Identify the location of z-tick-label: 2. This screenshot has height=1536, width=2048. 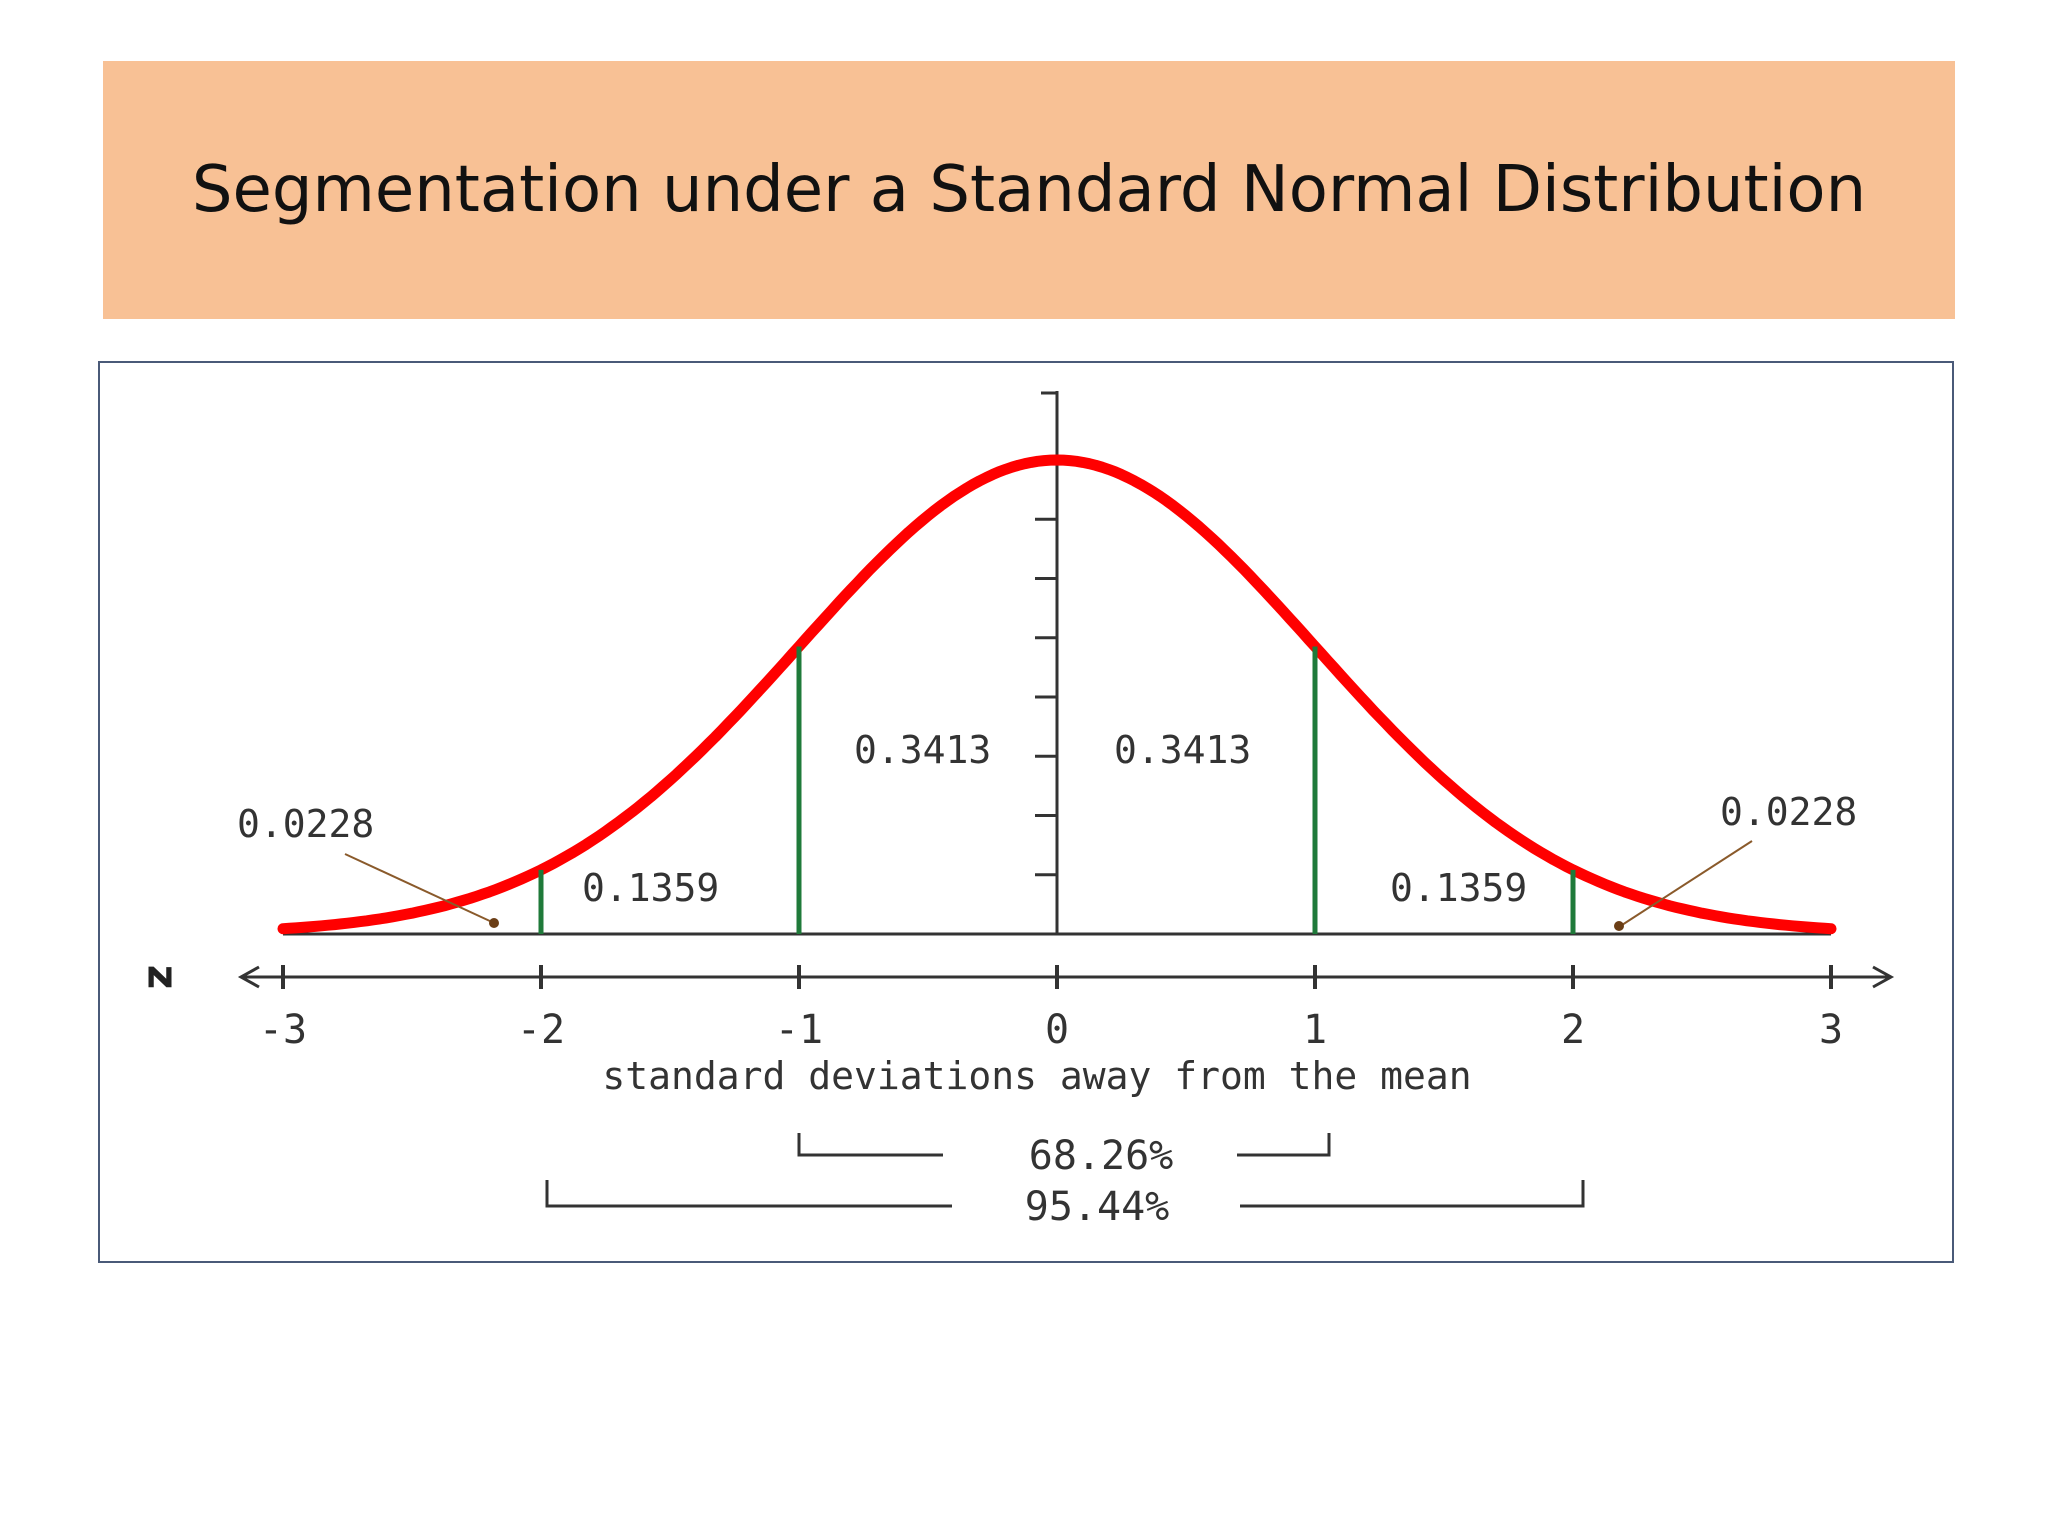
(1573, 1030).